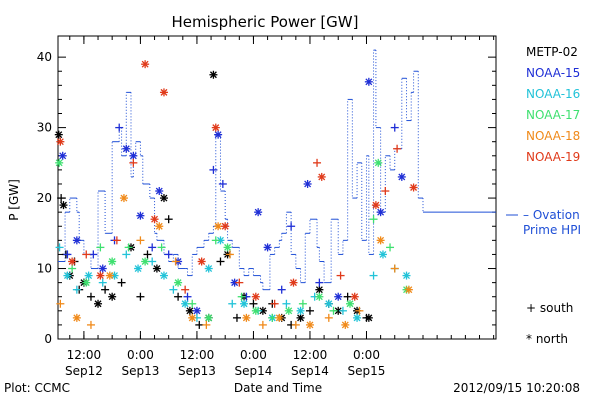 The width and height of the screenshot is (600, 400). What do you see at coordinates (552, 230) in the screenshot?
I see `legend-ovation-line2: Prime HPI` at bounding box center [552, 230].